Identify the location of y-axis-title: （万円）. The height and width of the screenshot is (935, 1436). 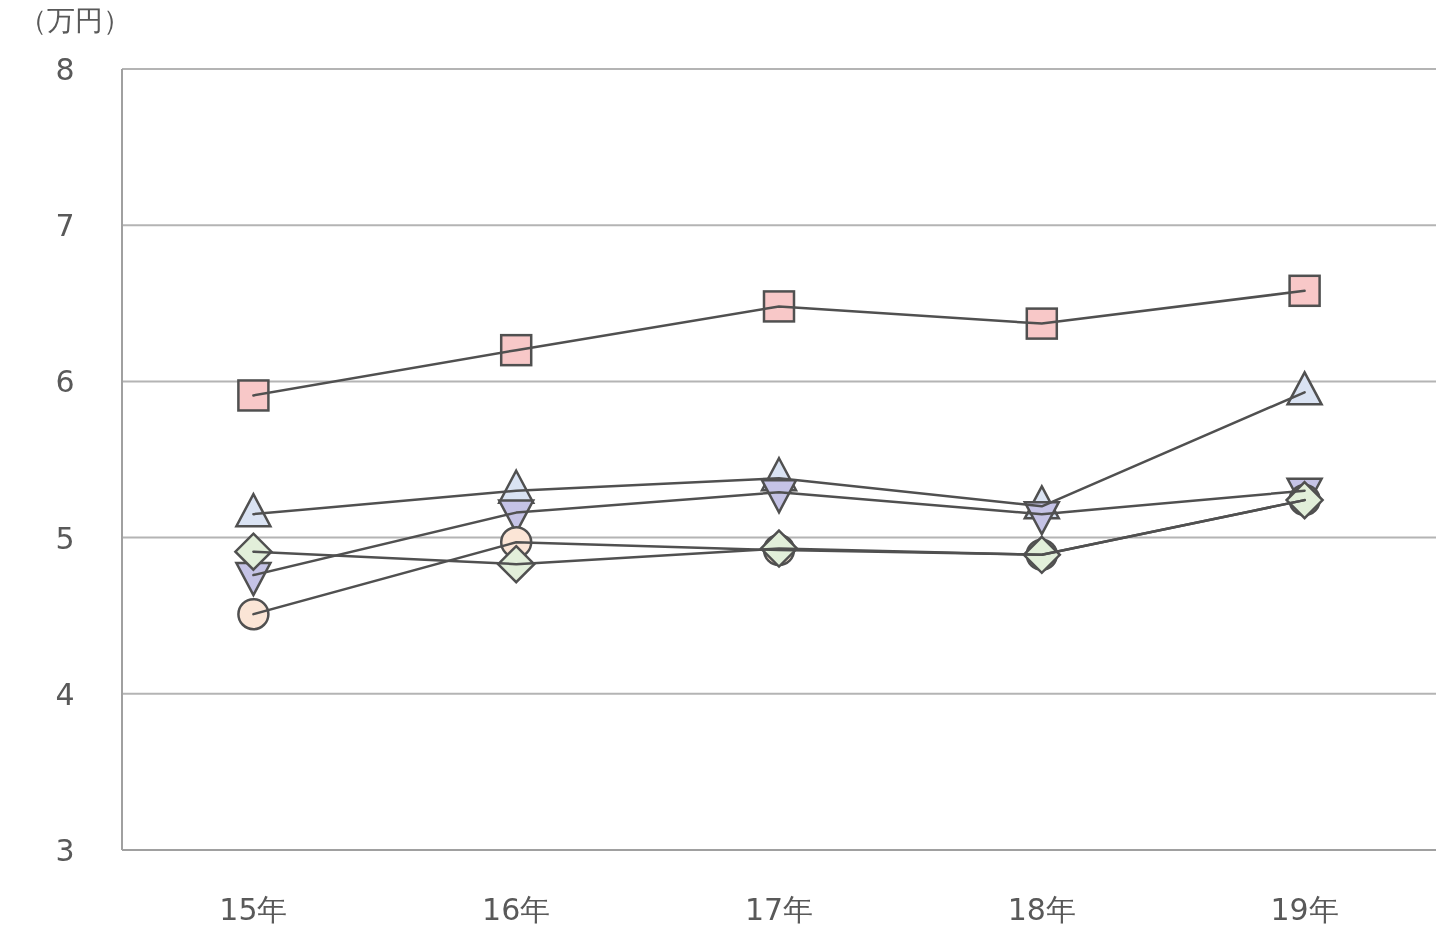
(75, 20).